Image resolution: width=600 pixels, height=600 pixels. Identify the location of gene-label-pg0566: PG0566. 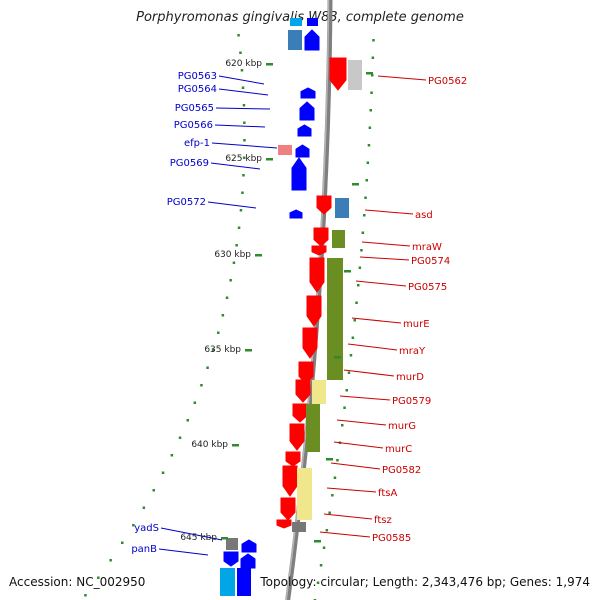
(193, 125).